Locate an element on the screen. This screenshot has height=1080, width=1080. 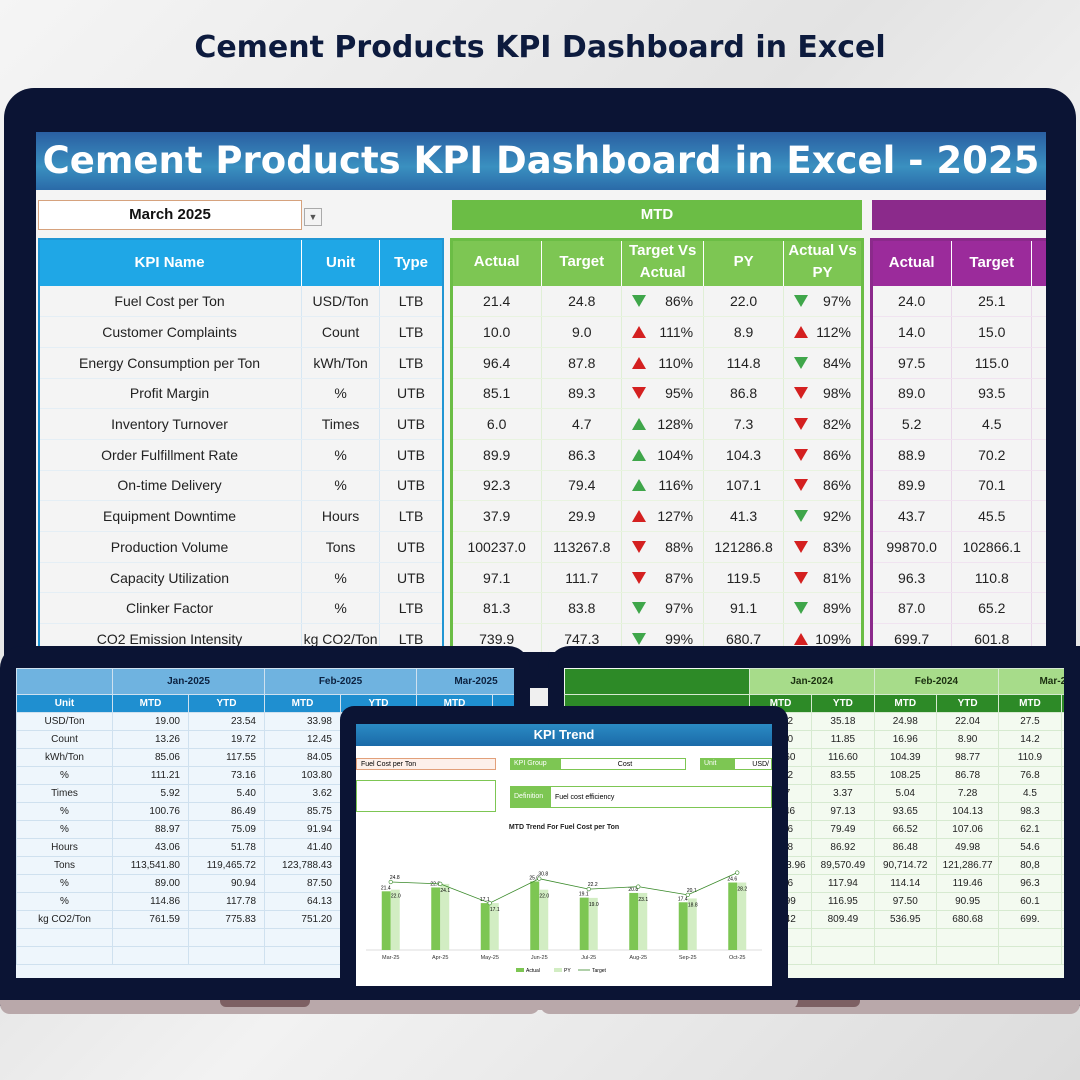
mtd-py-cell: 22.0 is located at coordinates (744, 302).